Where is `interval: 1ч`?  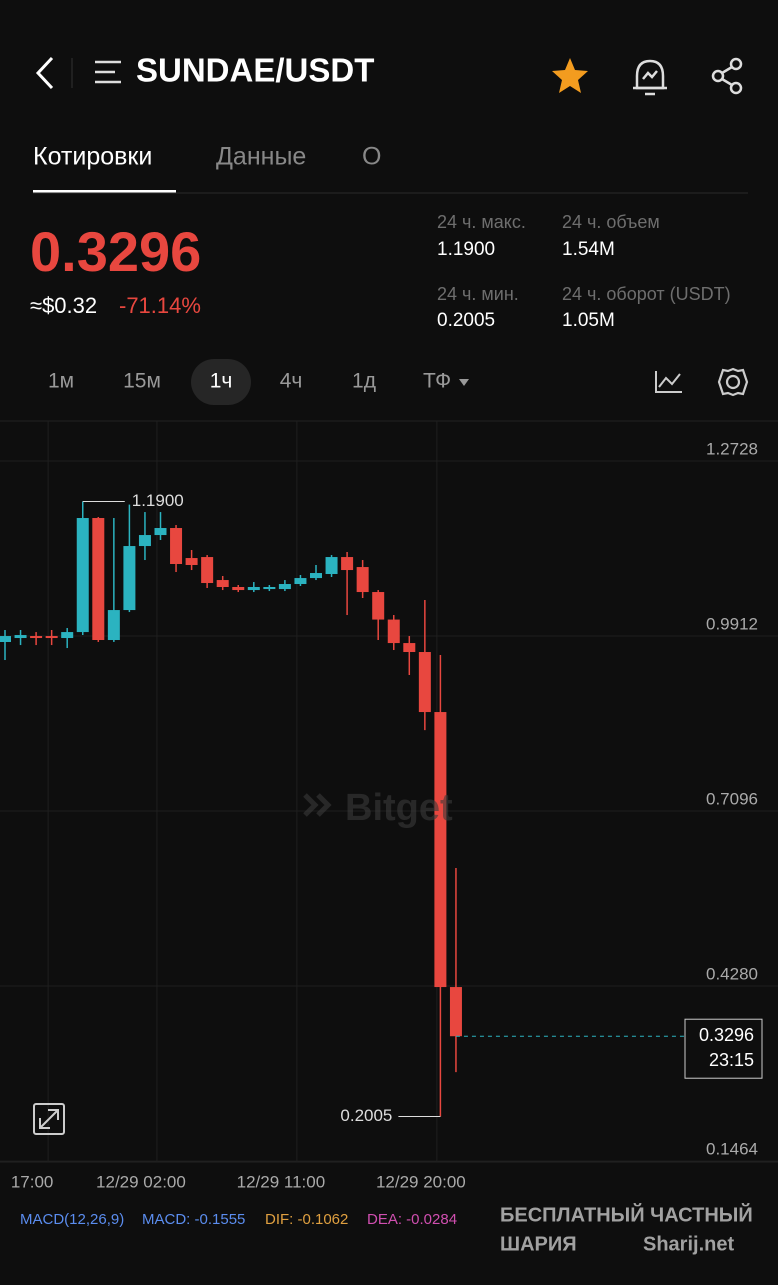
interval: 1ч is located at coordinates (221, 381).